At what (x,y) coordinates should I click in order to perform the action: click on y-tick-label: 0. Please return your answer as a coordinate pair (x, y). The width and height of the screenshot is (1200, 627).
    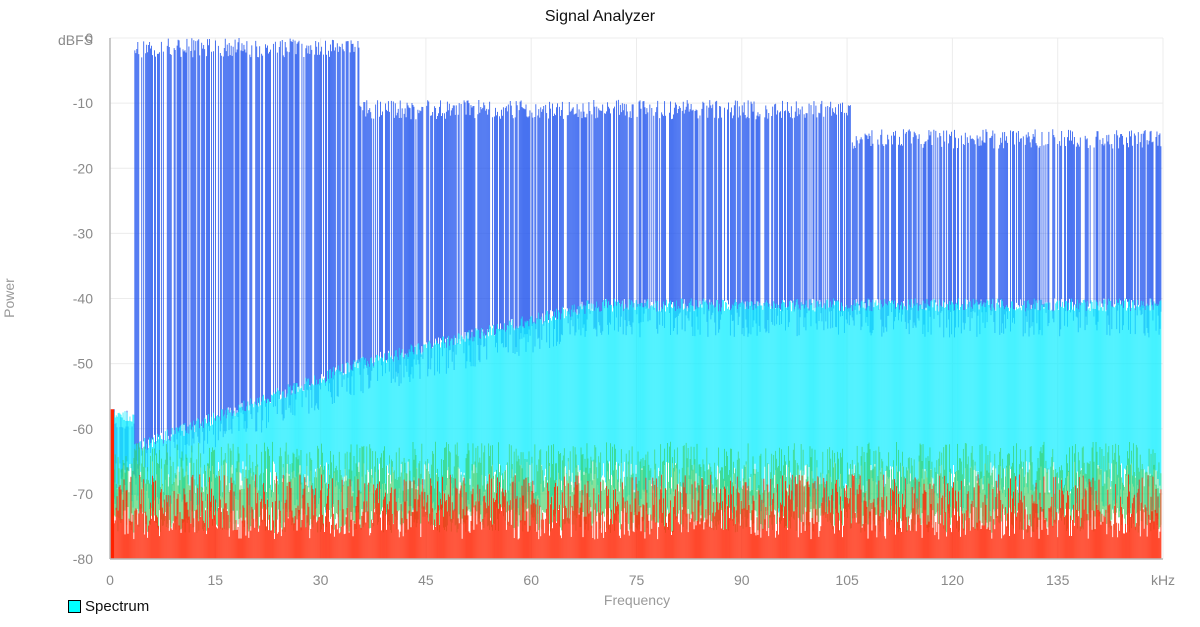
    Looking at the image, I should click on (89, 38).